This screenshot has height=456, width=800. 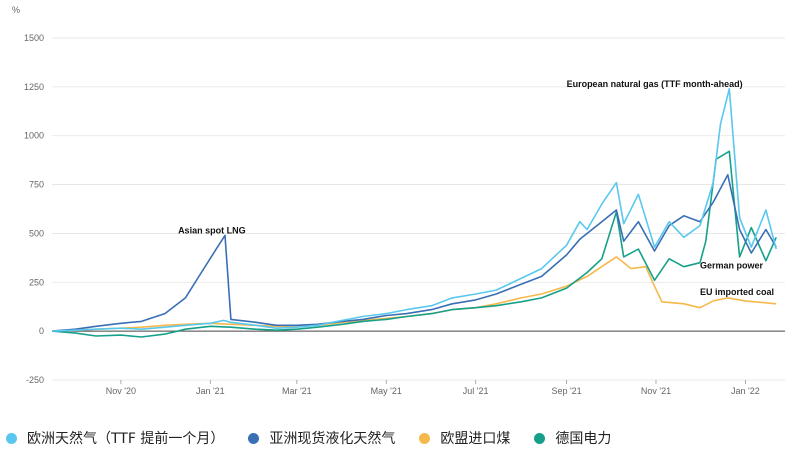 What do you see at coordinates (475, 439) in the screenshot?
I see `legend-label-eu-coal: 欧盟进口煤` at bounding box center [475, 439].